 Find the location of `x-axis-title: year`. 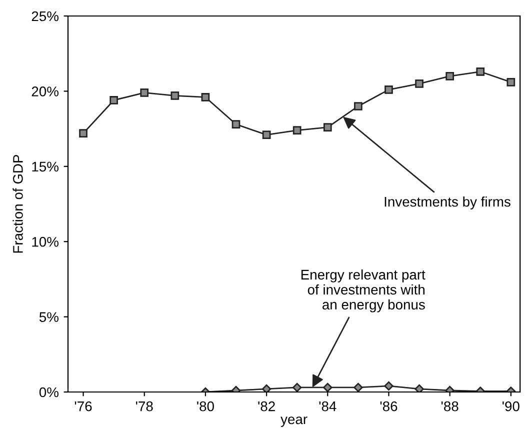

x-axis-title: year is located at coordinates (294, 421).